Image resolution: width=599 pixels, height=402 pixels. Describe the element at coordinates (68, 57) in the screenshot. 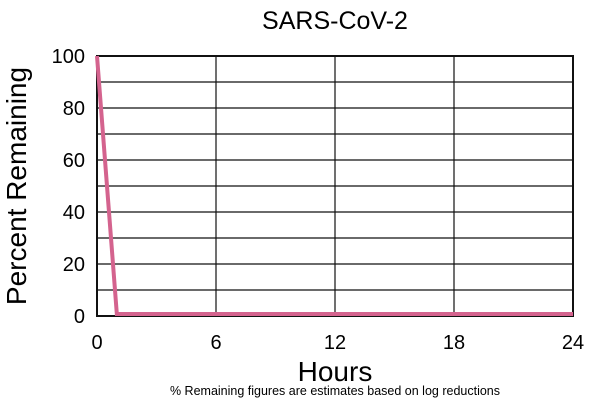

I see `y-tick-label: 100` at that location.